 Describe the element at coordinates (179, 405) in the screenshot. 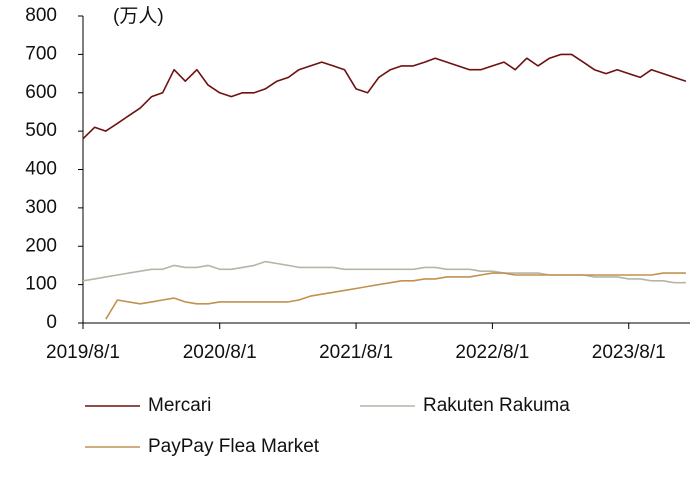

I see `legend-label: Mercari` at that location.